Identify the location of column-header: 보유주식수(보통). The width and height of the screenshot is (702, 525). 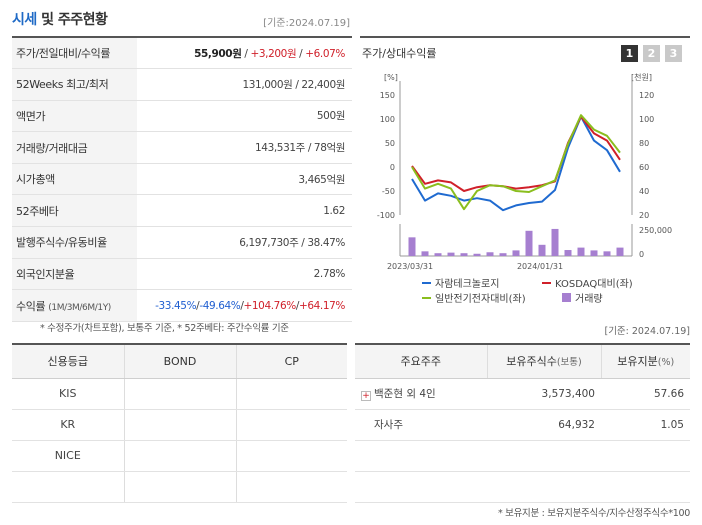
(543, 361).